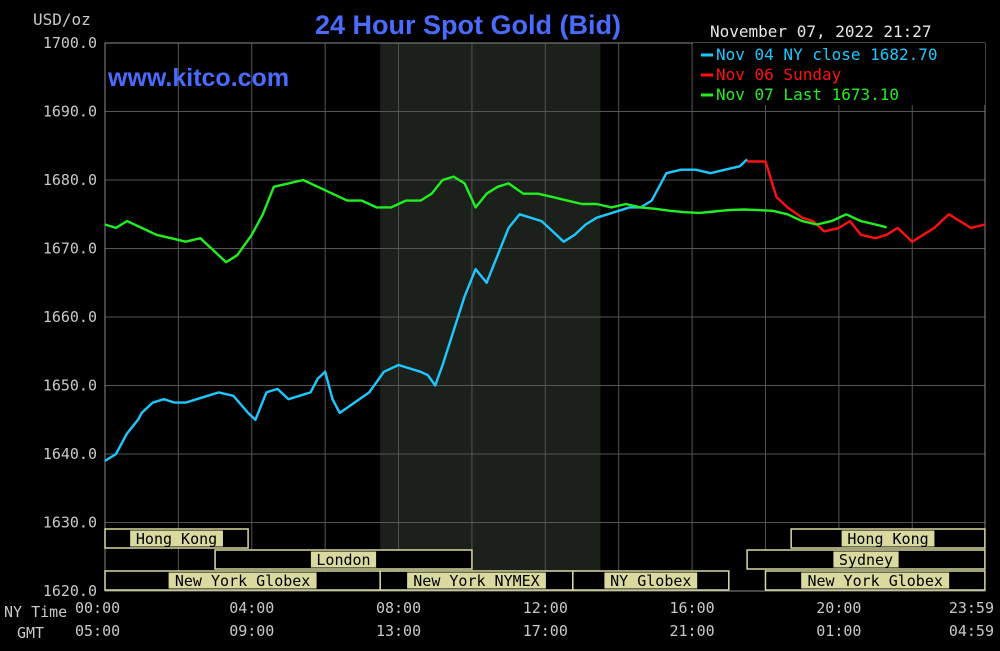 Image resolution: width=1000 pixels, height=651 pixels. I want to click on legend-bg, so click(839, 74).